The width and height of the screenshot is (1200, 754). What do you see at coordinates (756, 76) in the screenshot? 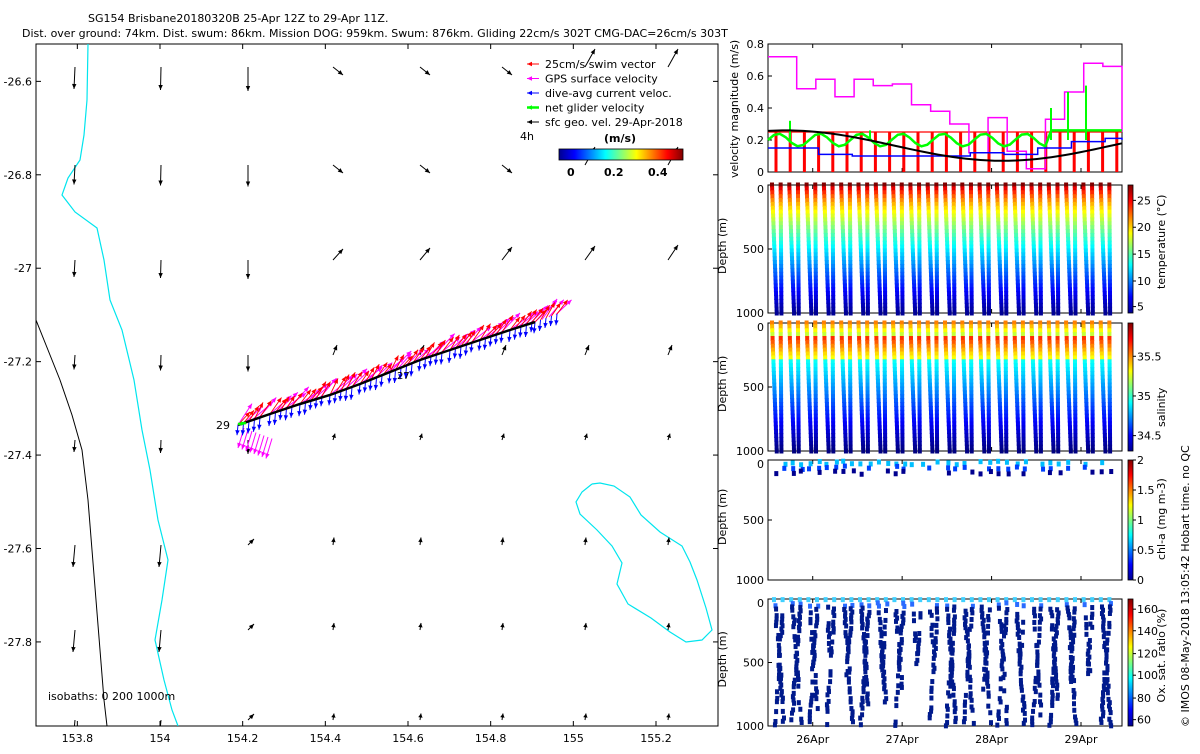
I see `velocity-ytick-label: 0.6` at bounding box center [756, 76].